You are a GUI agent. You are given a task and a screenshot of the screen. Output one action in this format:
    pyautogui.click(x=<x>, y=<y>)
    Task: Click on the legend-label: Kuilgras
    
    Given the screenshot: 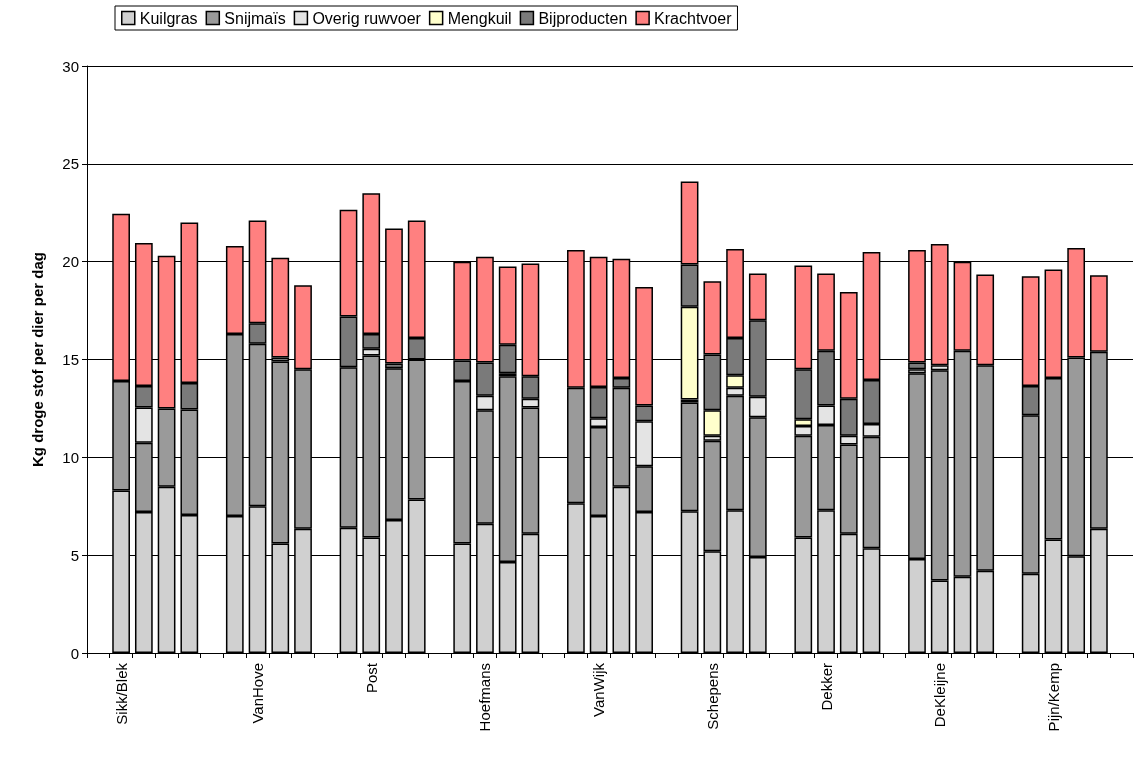 What is the action you would take?
    pyautogui.click(x=168, y=18)
    